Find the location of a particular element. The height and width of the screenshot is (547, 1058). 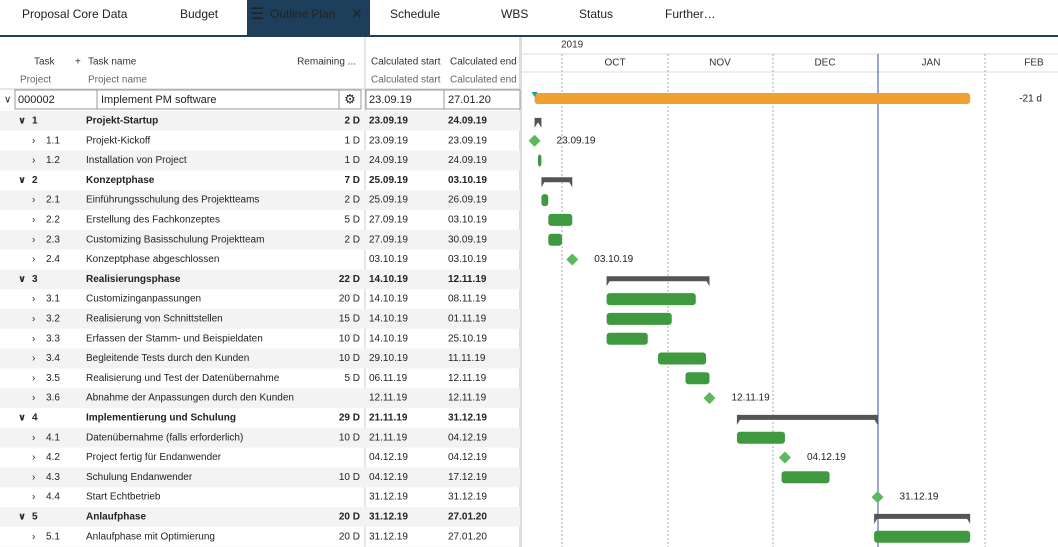

task-id: 2.4 is located at coordinates (53, 259).